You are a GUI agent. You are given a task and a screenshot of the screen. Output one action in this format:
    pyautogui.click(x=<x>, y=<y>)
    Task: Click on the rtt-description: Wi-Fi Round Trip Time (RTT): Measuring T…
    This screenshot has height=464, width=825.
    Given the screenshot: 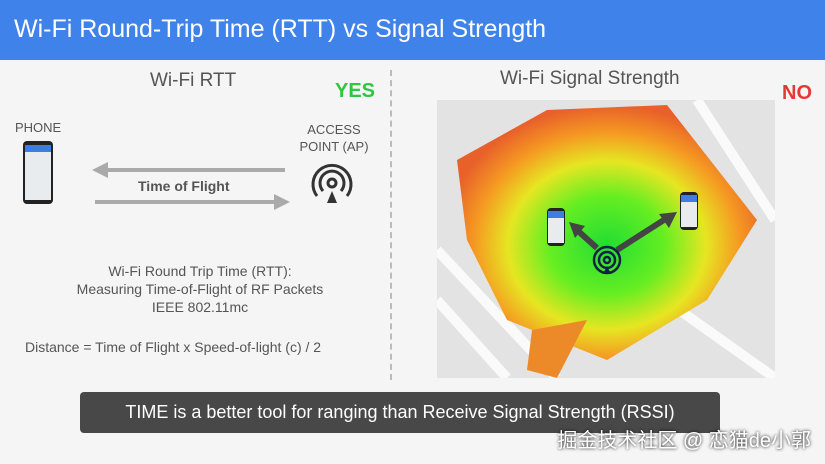 What is the action you would take?
    pyautogui.click(x=200, y=289)
    